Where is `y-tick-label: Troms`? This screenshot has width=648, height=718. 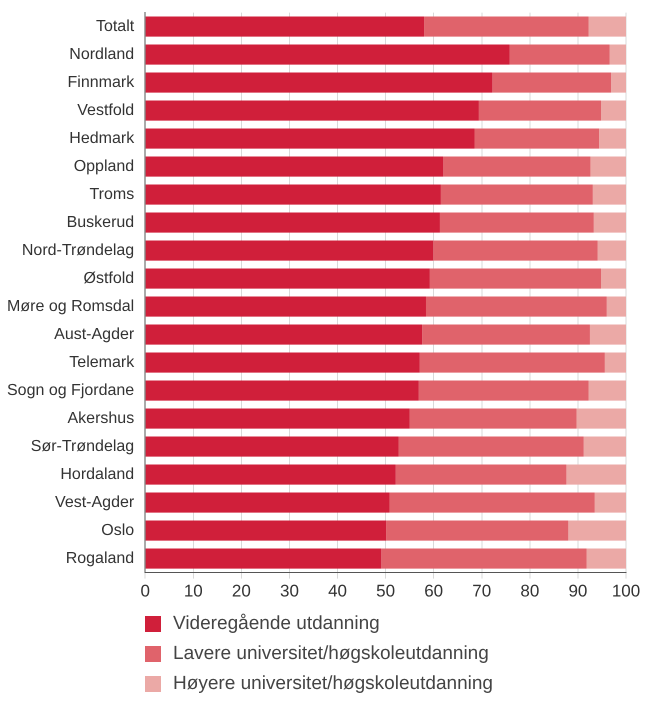 y-tick-label: Troms is located at coordinates (111, 195).